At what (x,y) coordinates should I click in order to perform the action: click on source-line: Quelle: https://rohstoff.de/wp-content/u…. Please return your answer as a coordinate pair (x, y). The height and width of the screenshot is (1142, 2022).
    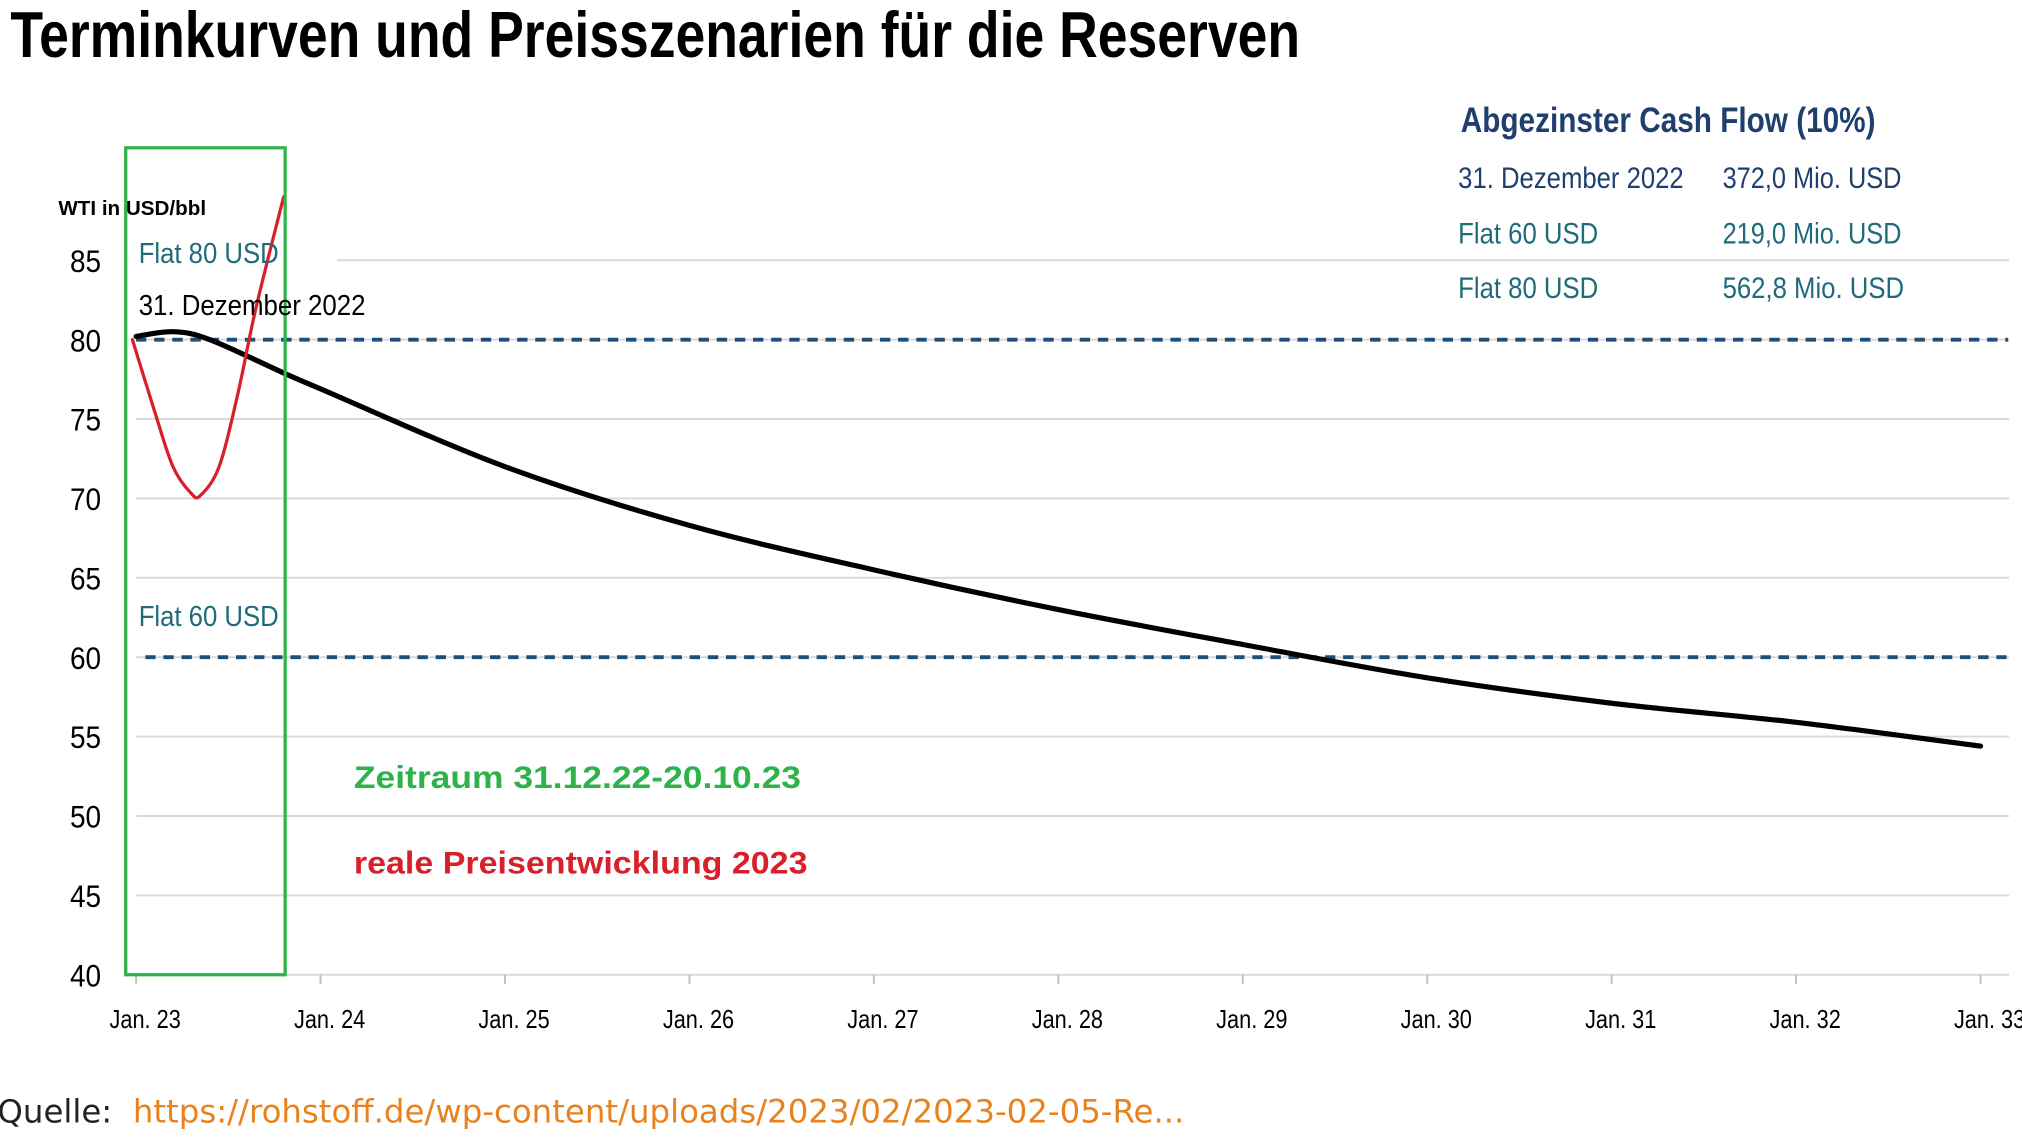
    Looking at the image, I should click on (592, 1112).